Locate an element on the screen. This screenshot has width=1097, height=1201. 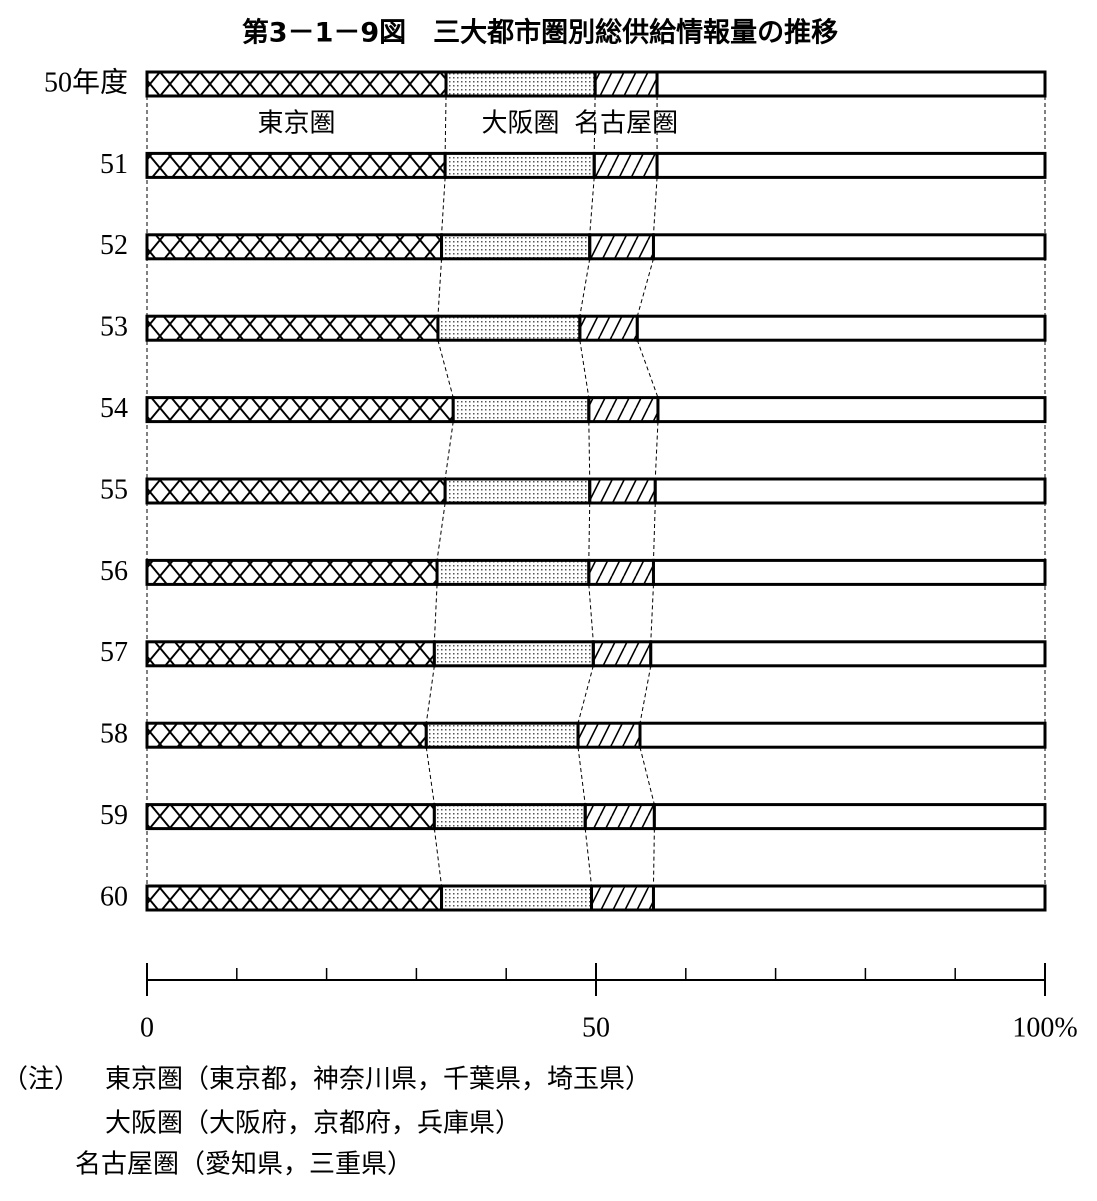
y-tick-label: 57 is located at coordinates (114, 652).